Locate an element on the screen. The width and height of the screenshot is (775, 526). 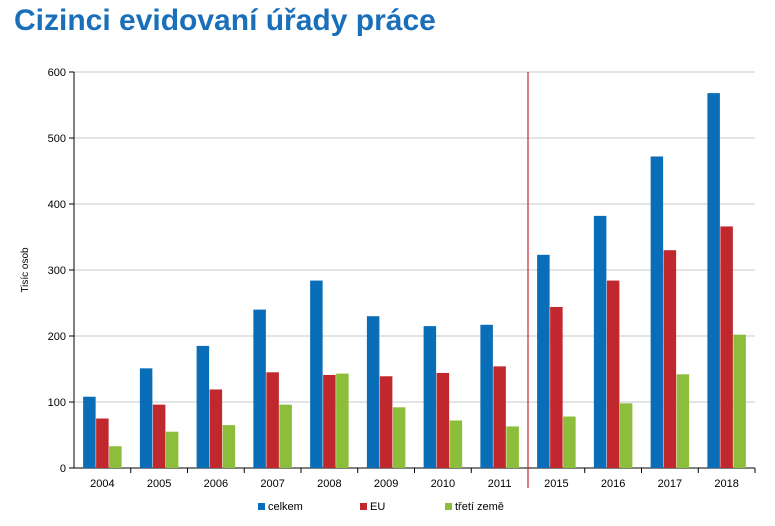
bar-celkem-2004 is located at coordinates (89, 432).